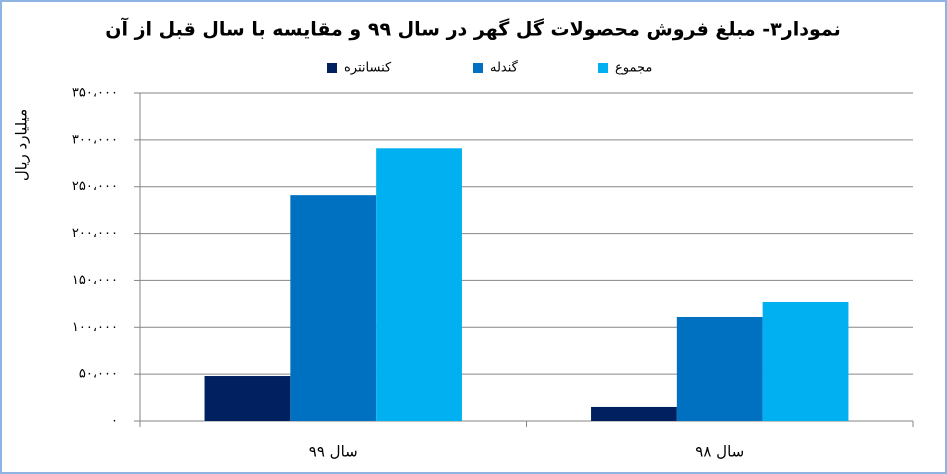 This screenshot has width=947, height=474. What do you see at coordinates (95, 233) in the screenshot?
I see `y-tick-label: ۲۰۰،۰۰۰` at bounding box center [95, 233].